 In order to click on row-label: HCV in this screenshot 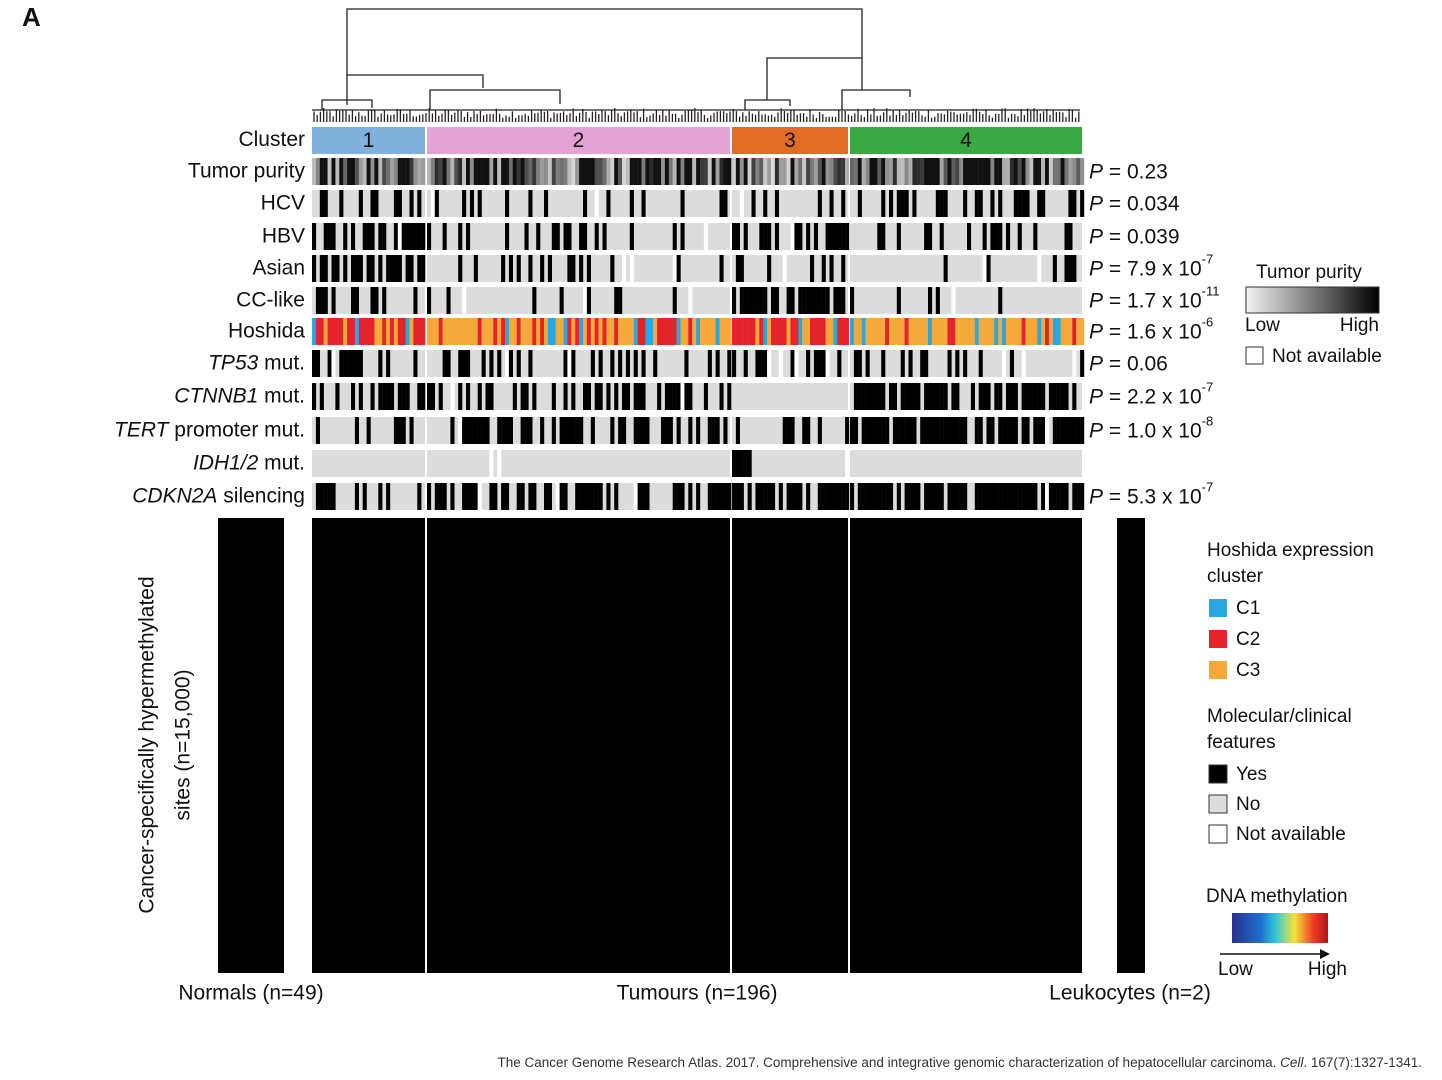, I will do `click(283, 202)`.